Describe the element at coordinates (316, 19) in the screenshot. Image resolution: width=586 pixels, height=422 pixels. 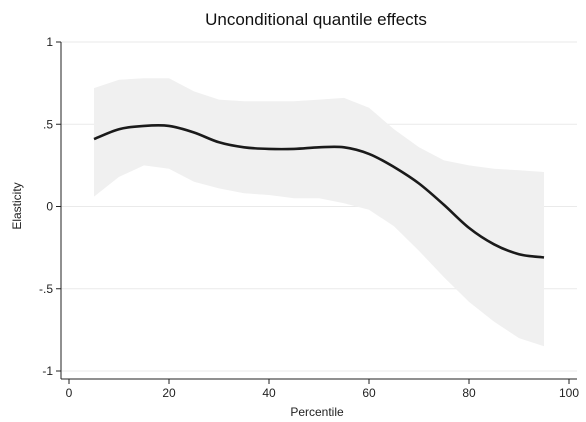
I see `chart-title: Unconditional quantile effects` at that location.